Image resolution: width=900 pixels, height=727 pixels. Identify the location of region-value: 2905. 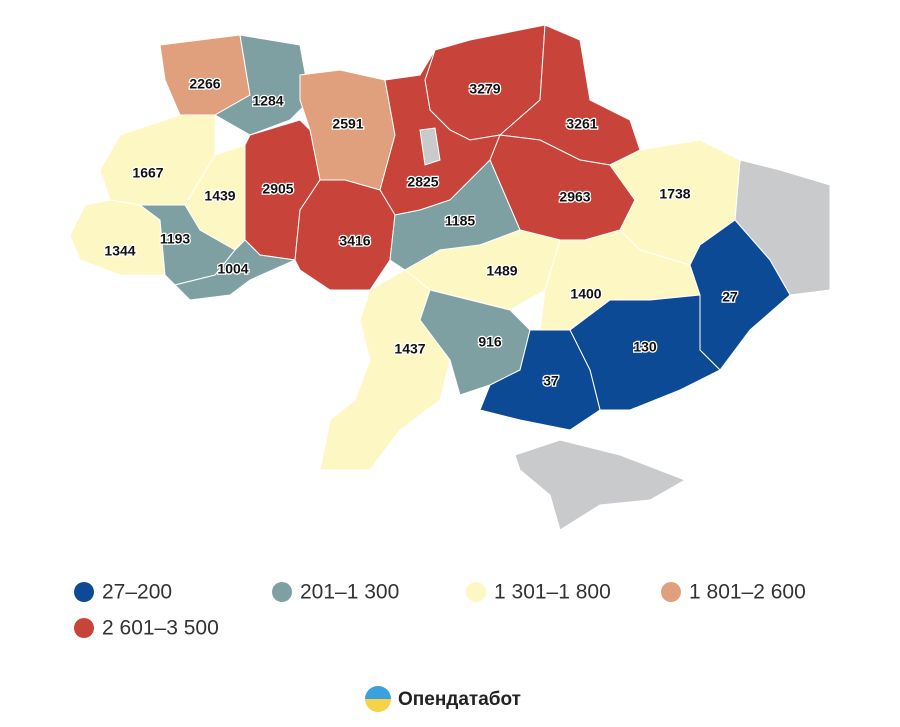
(277, 189).